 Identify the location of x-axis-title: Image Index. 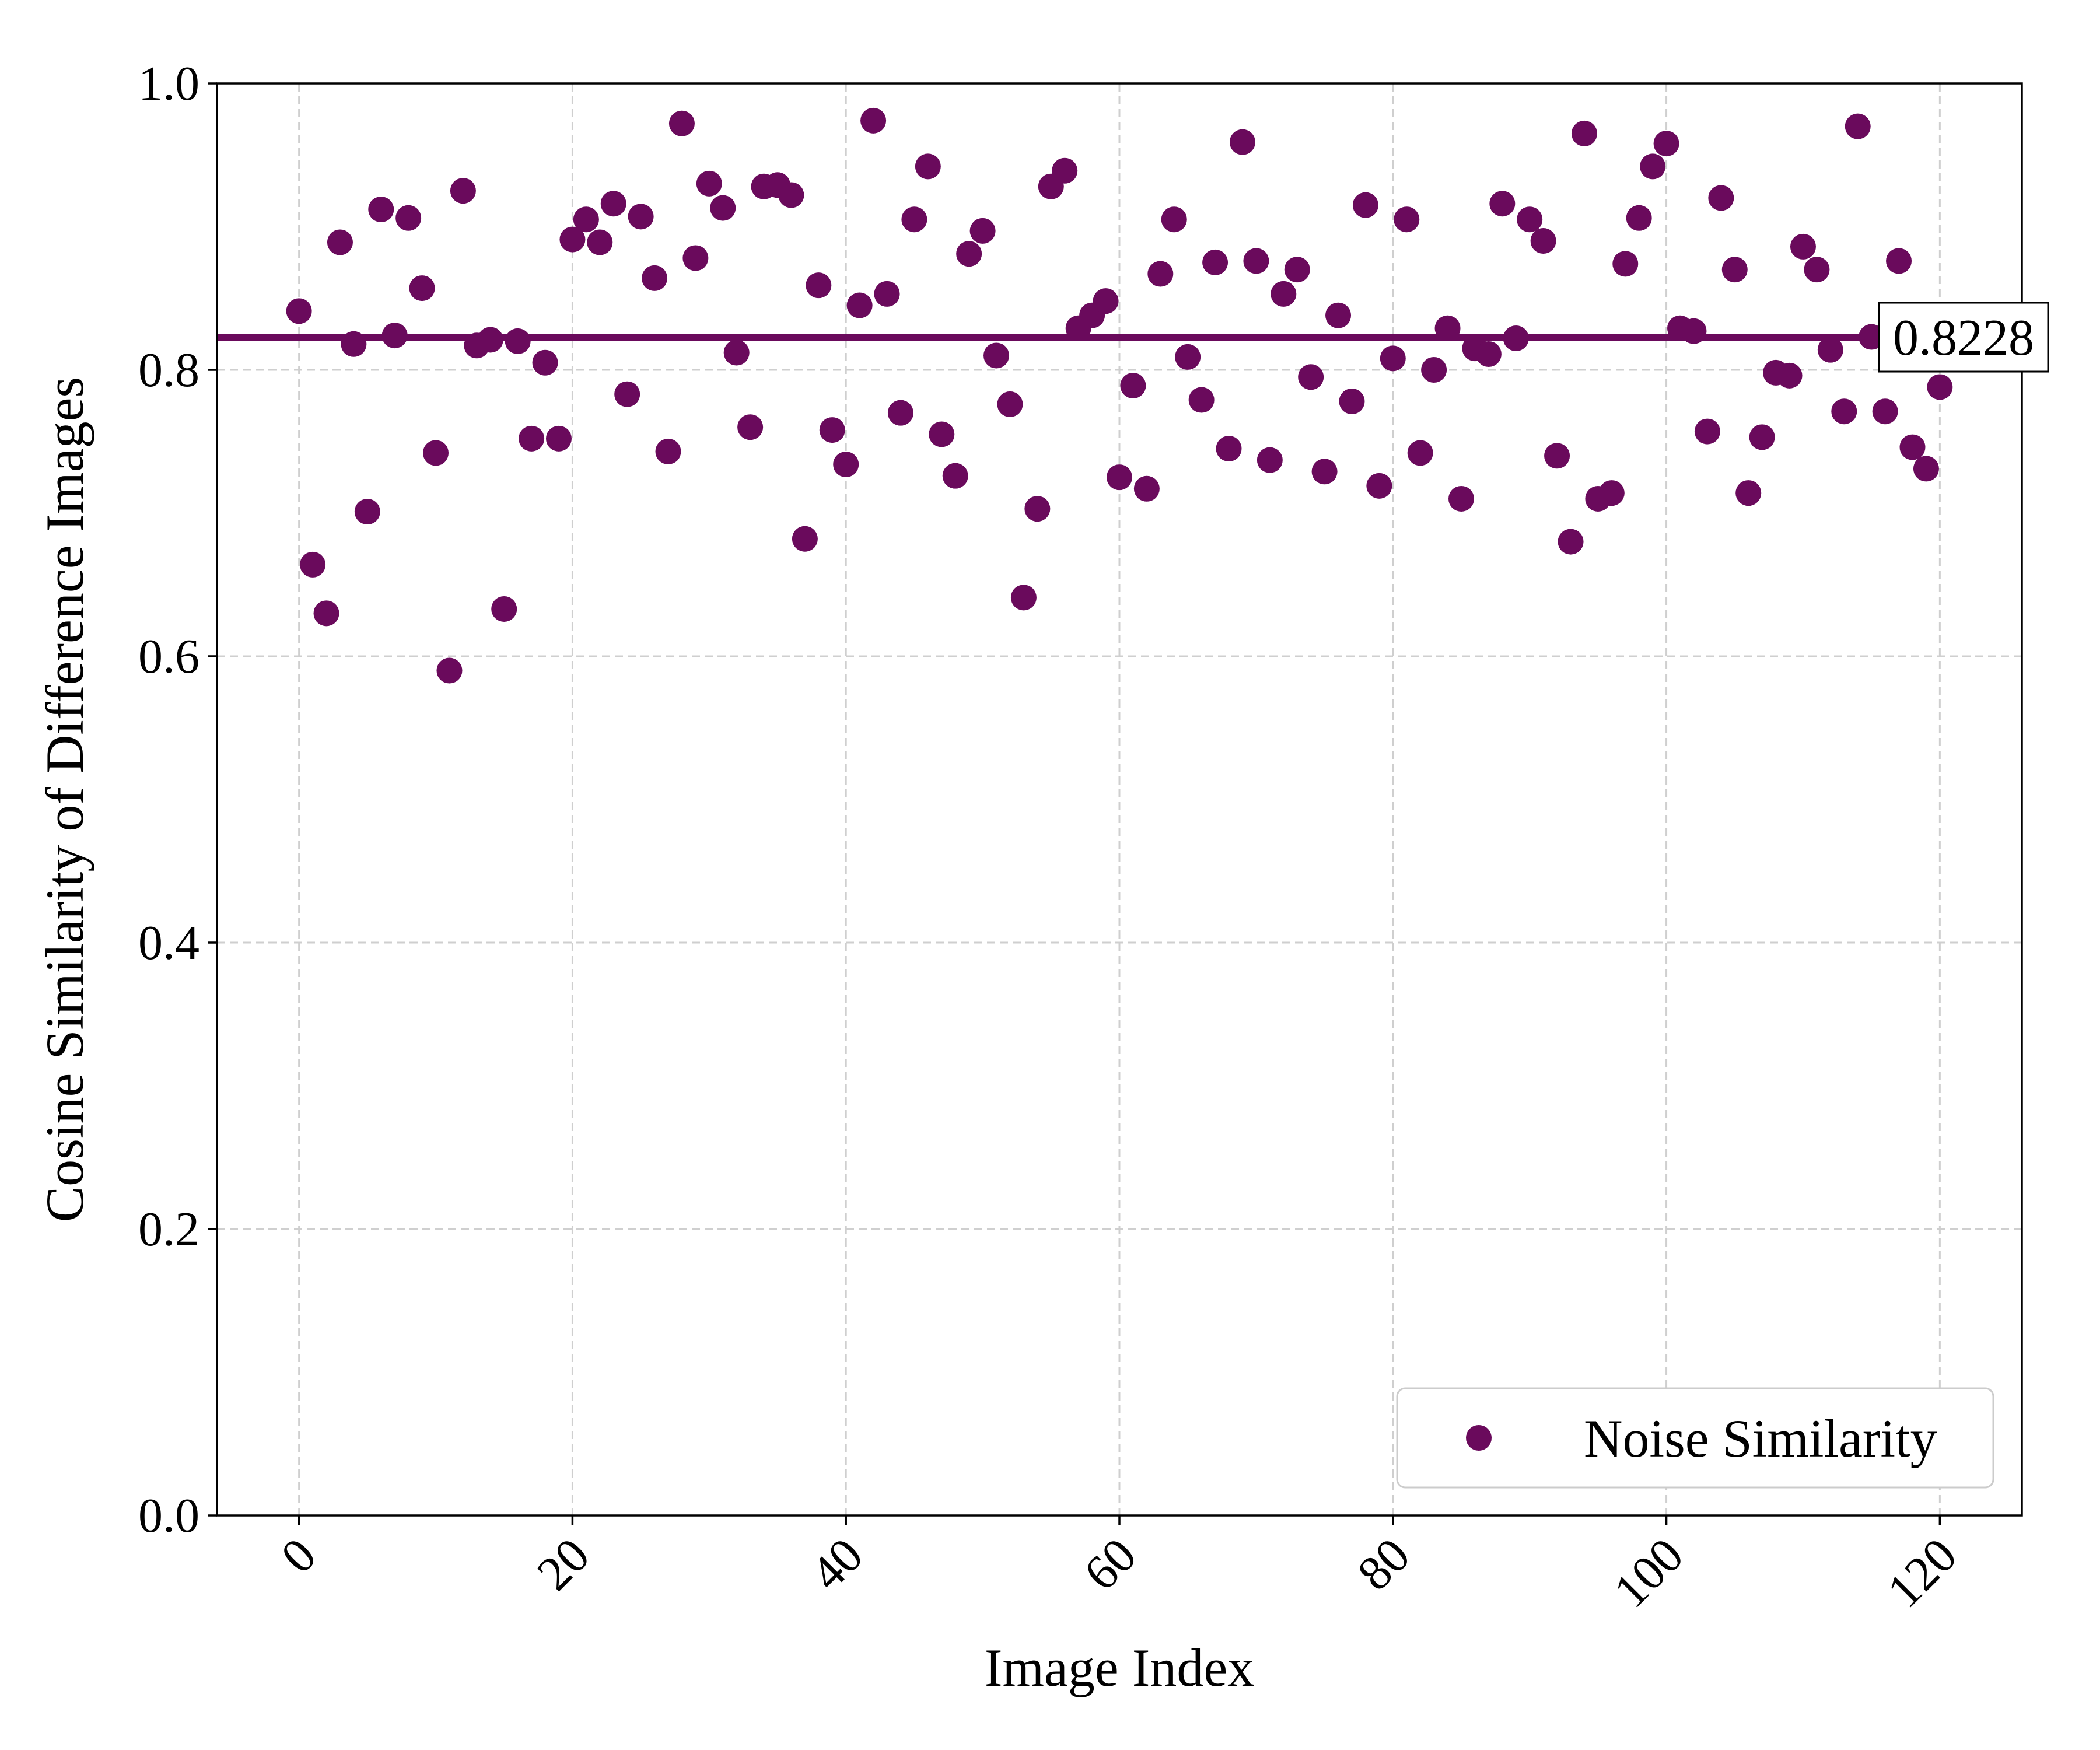
(1119, 1668).